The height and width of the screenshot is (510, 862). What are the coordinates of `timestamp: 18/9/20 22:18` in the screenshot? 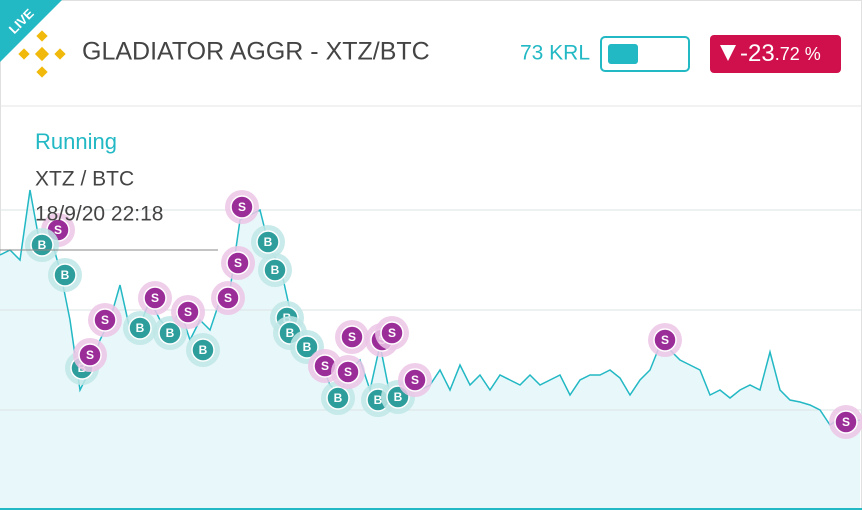 It's located at (99, 214).